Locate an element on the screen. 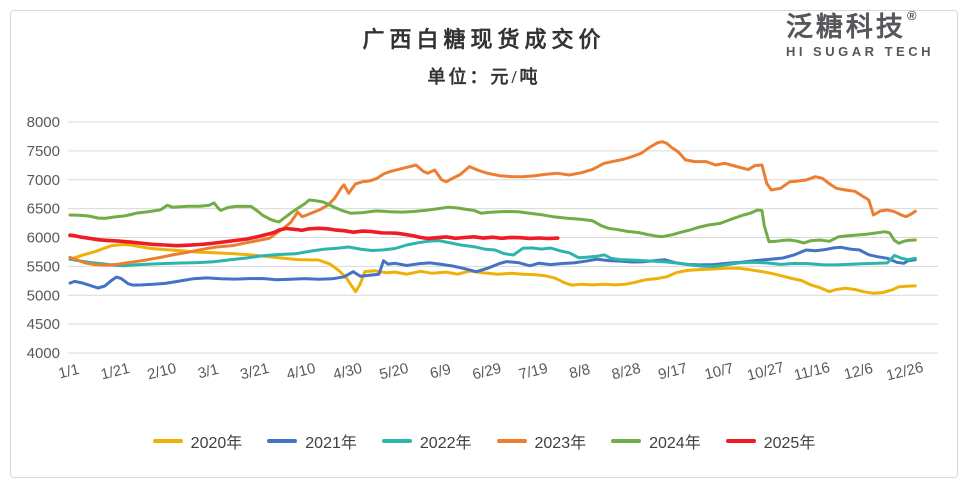 This screenshot has width=968, height=488. x-tick-label: 6/9 is located at coordinates (440, 372).